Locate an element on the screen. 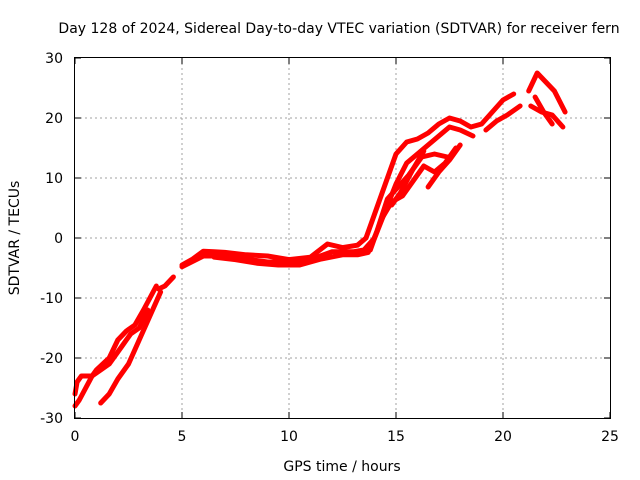  x-tick-label: 10 is located at coordinates (289, 437).